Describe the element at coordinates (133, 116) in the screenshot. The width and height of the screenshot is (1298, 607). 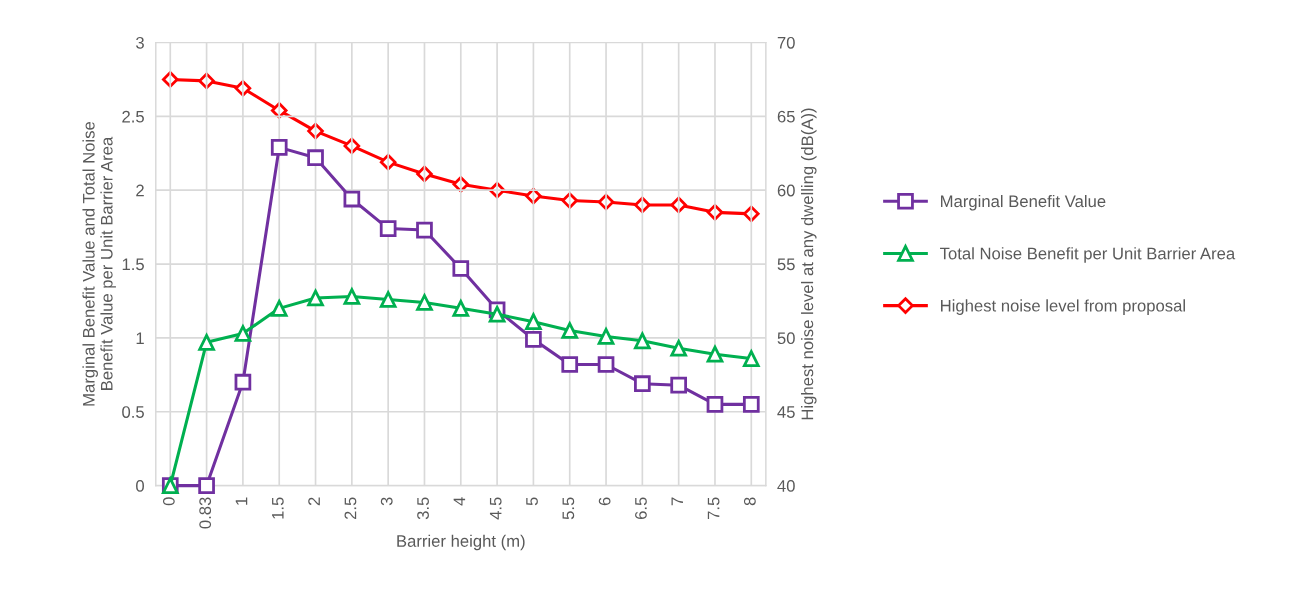
I see `y-tick-label: 2.5` at that location.